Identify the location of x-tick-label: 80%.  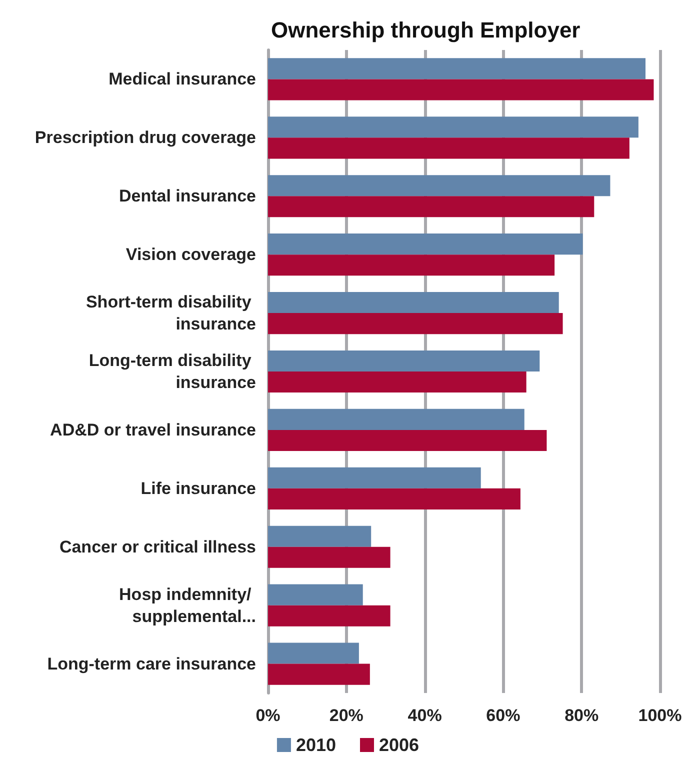
(581, 715).